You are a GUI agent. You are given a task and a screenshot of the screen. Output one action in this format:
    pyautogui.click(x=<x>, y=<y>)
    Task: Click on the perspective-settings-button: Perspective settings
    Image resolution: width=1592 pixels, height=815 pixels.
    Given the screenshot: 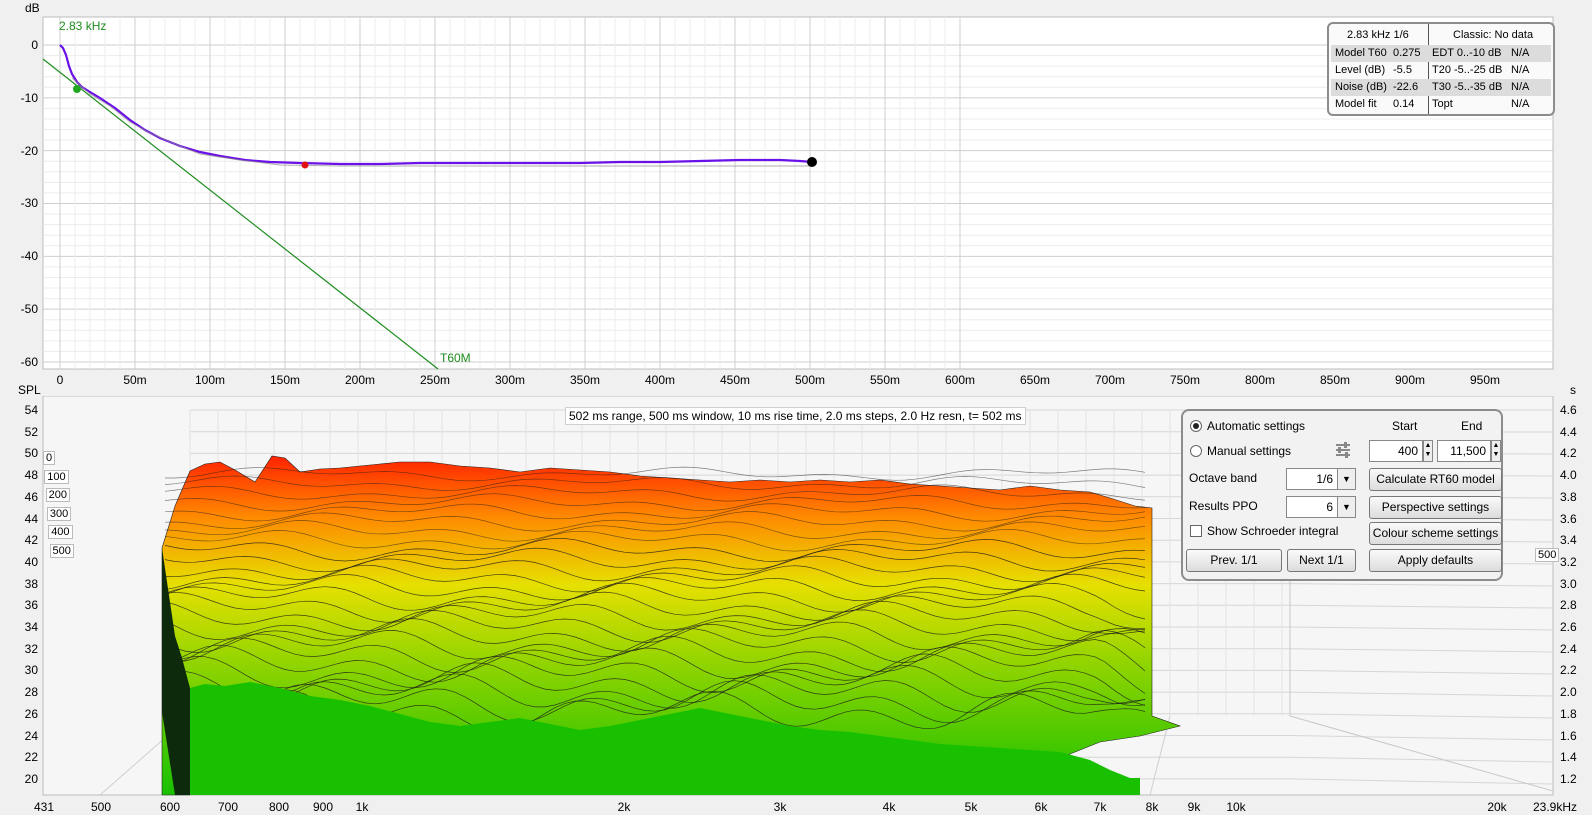 What is the action you would take?
    pyautogui.click(x=1435, y=507)
    